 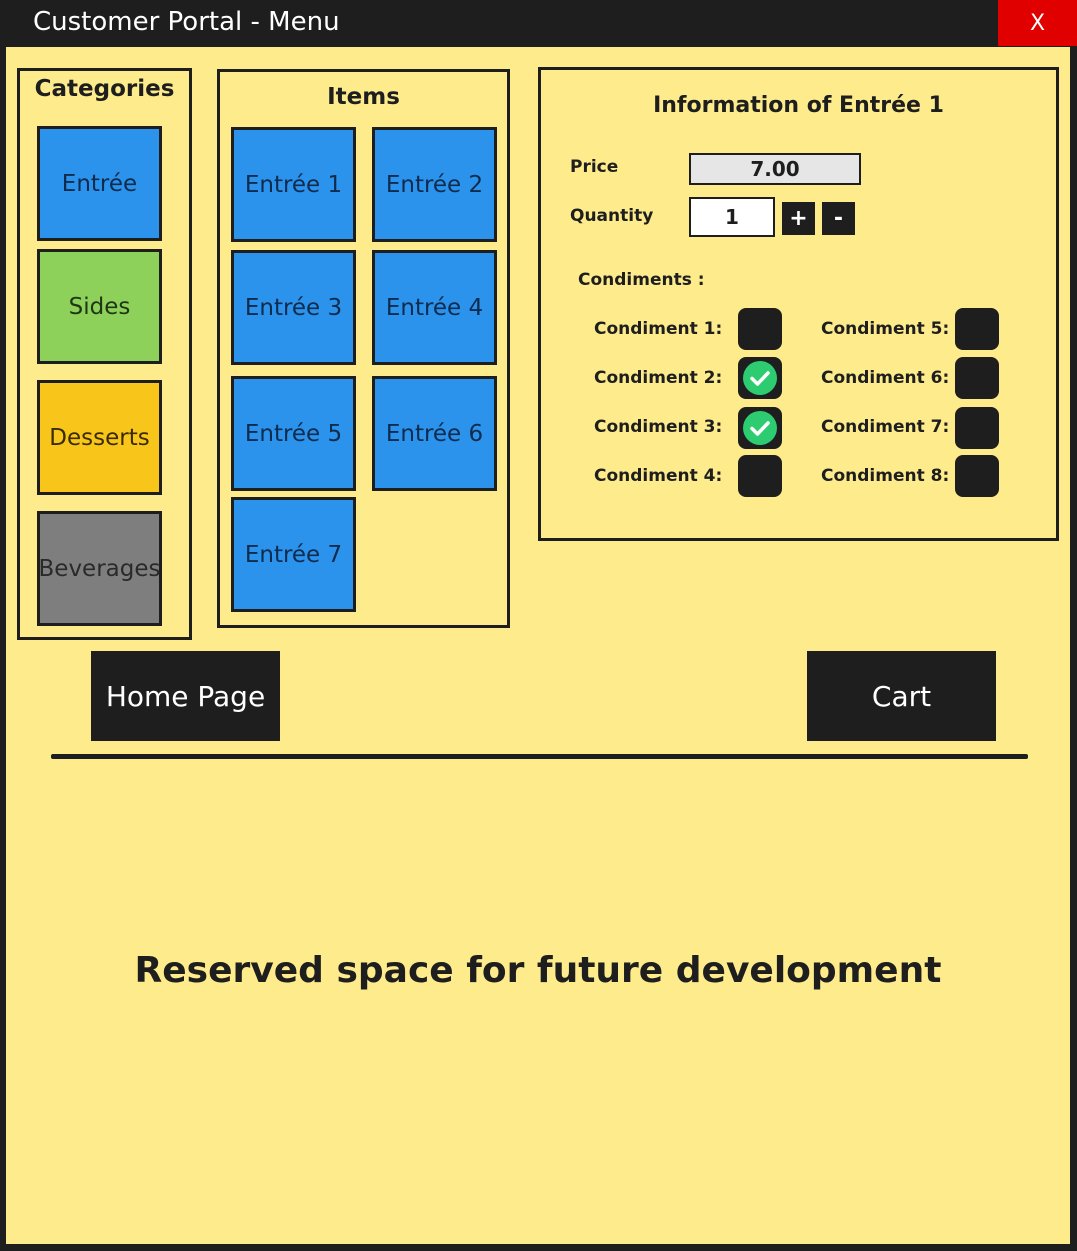 I want to click on condiment-8-label: Condiment 8:, so click(x=885, y=476).